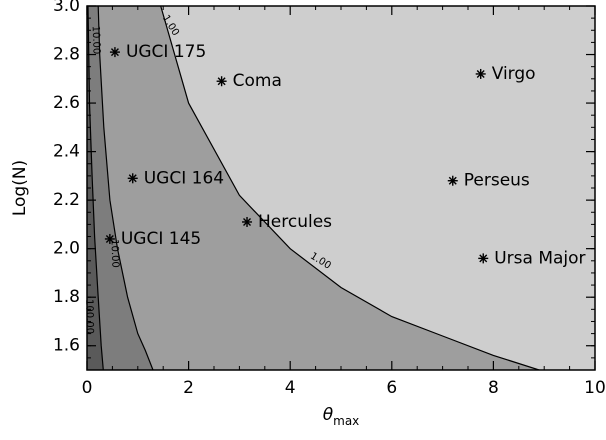  Describe the element at coordinates (539, 258) in the screenshot. I see `point-label: Ursa Major` at that location.